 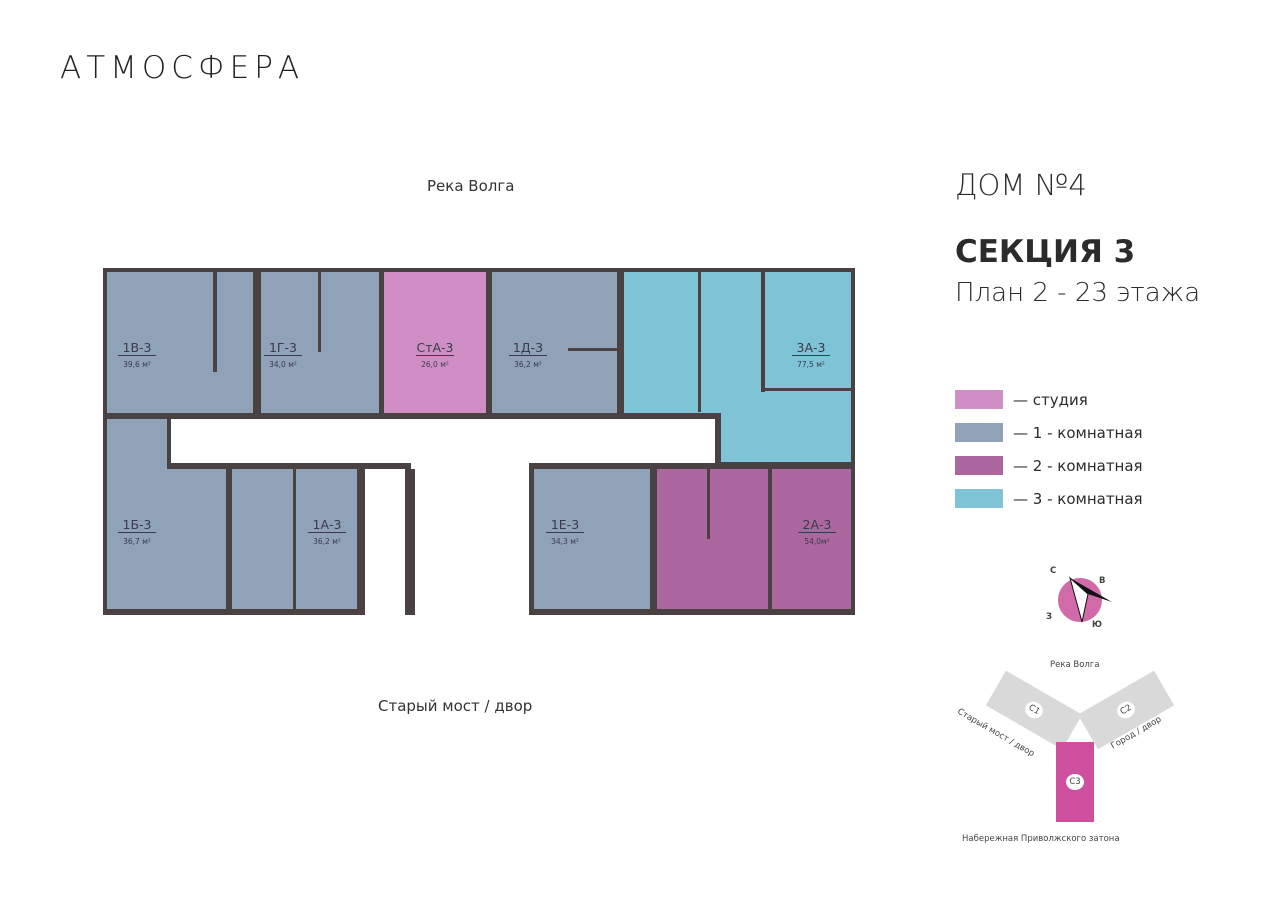 What do you see at coordinates (528, 354) in the screenshot?
I see `apartment-label: 1Д-3 36,2 м²` at bounding box center [528, 354].